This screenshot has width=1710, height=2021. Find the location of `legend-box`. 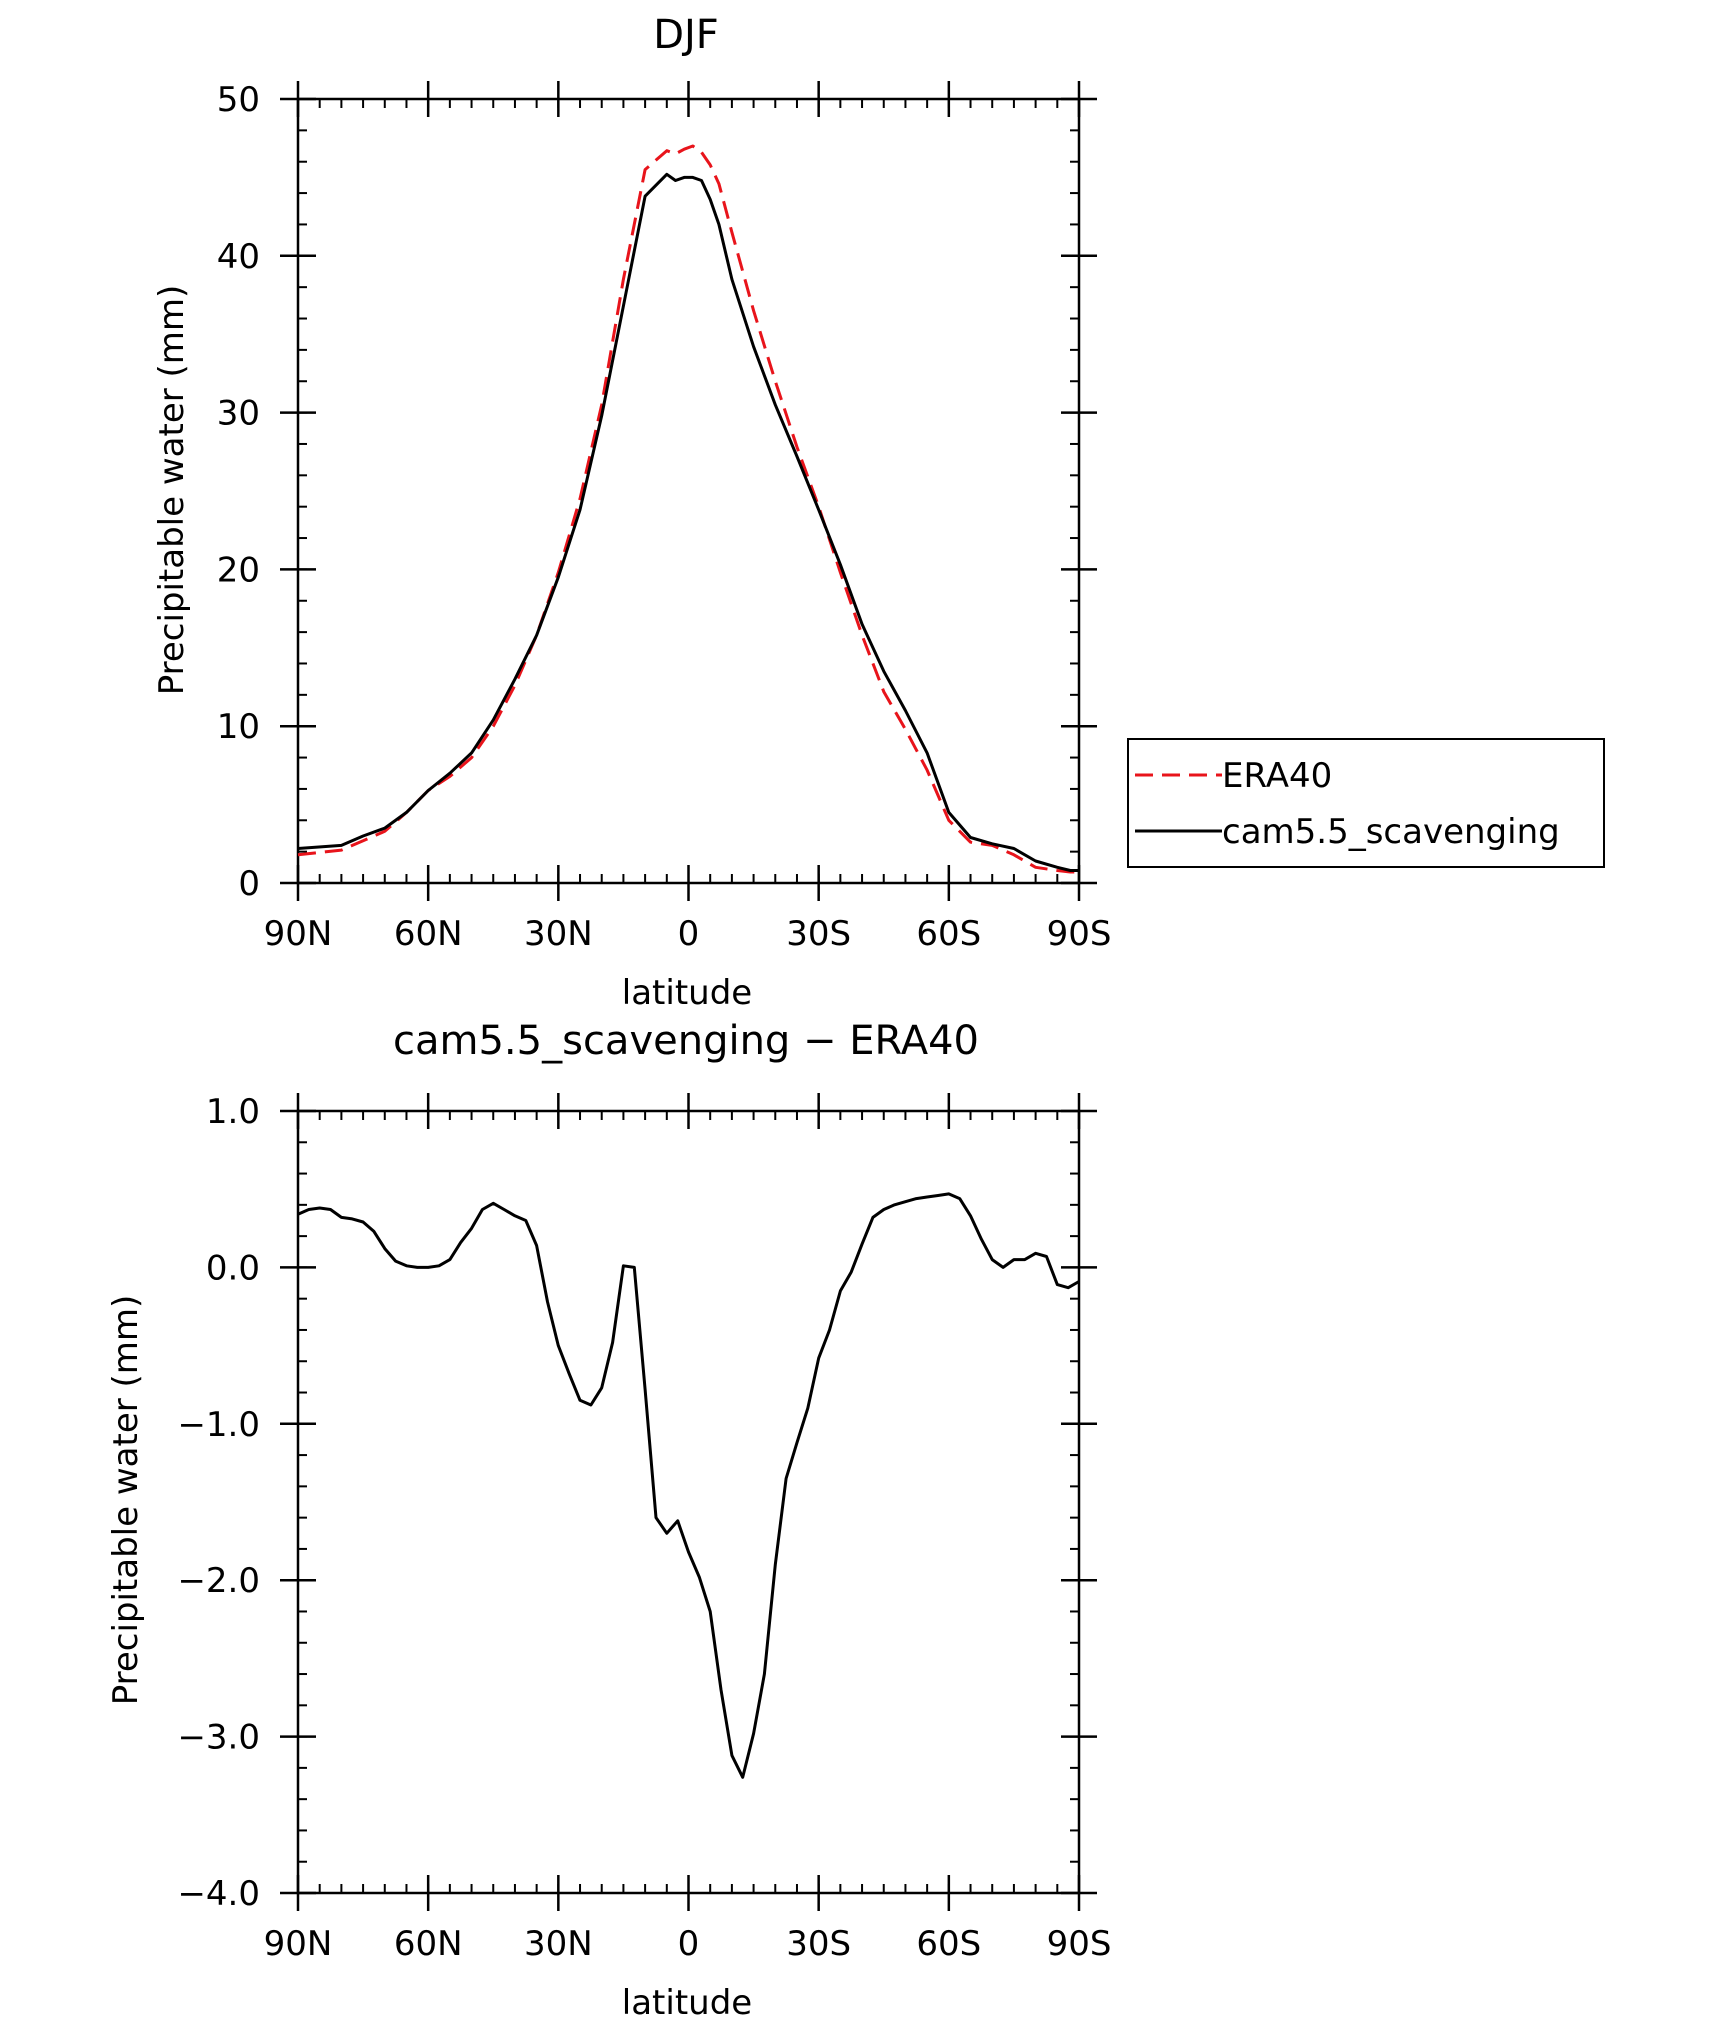

legend-box is located at coordinates (1366, 803).